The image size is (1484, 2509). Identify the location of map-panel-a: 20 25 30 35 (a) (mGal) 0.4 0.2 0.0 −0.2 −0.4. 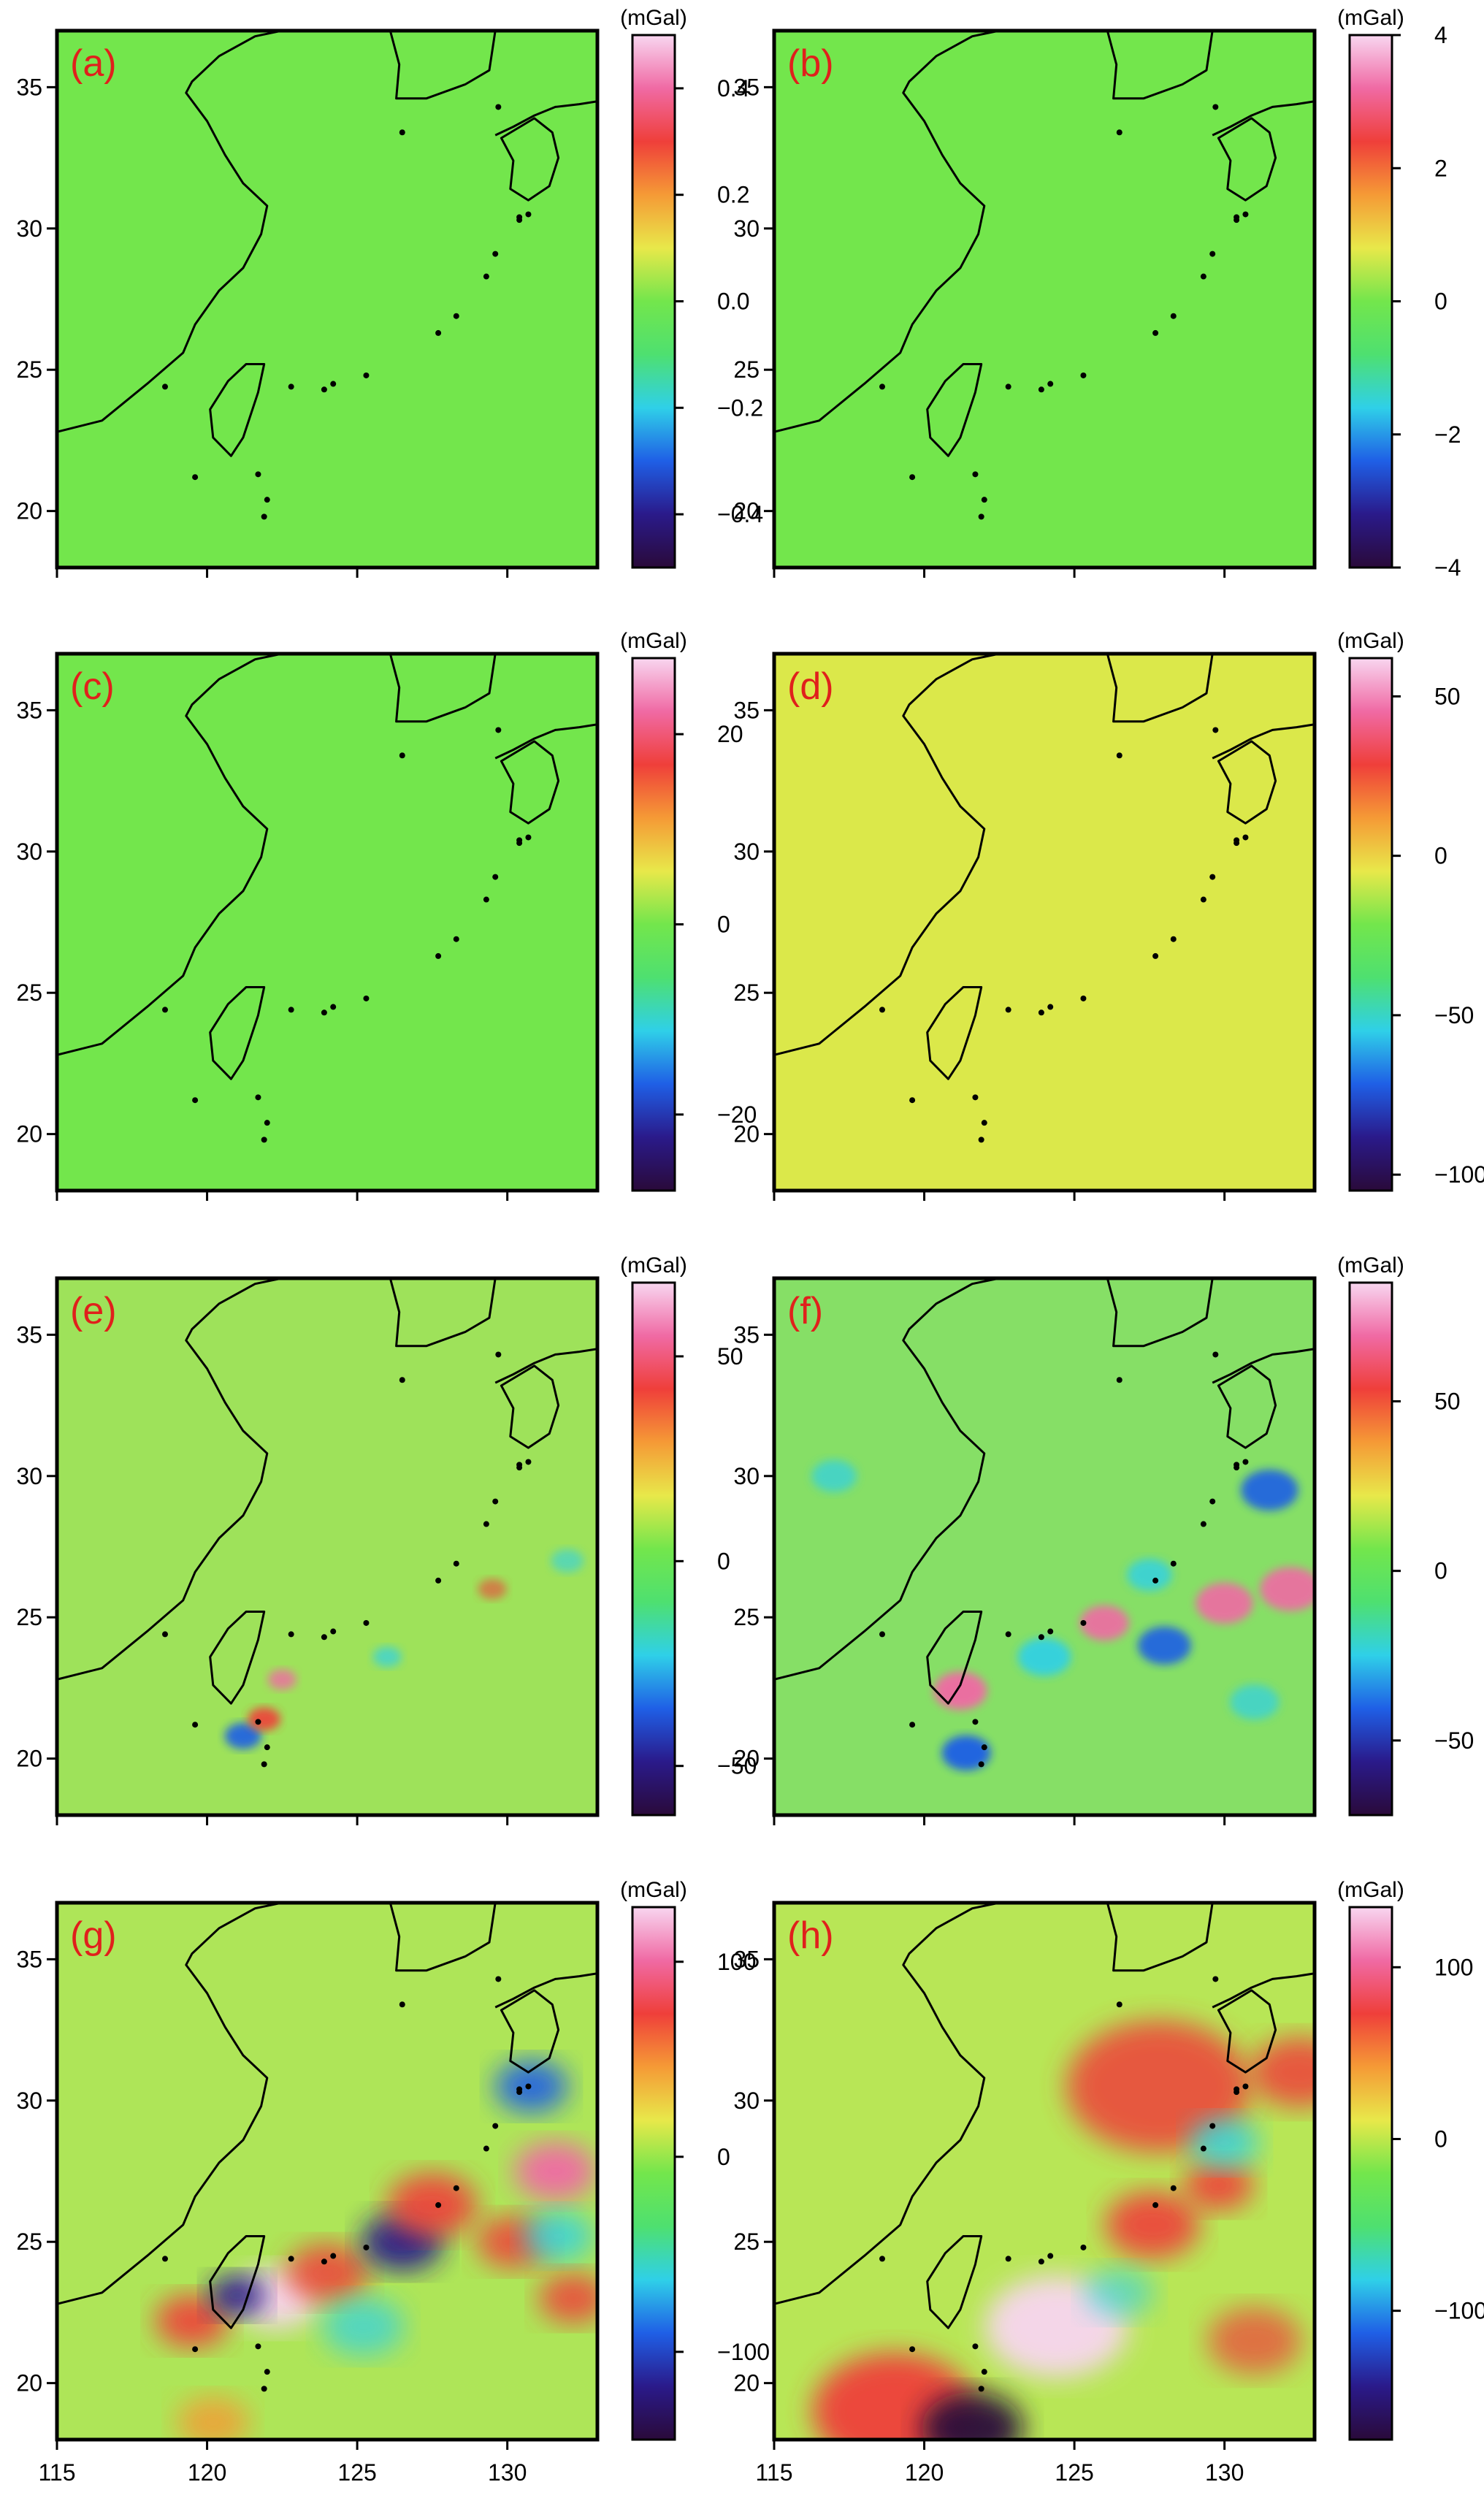
(390, 292).